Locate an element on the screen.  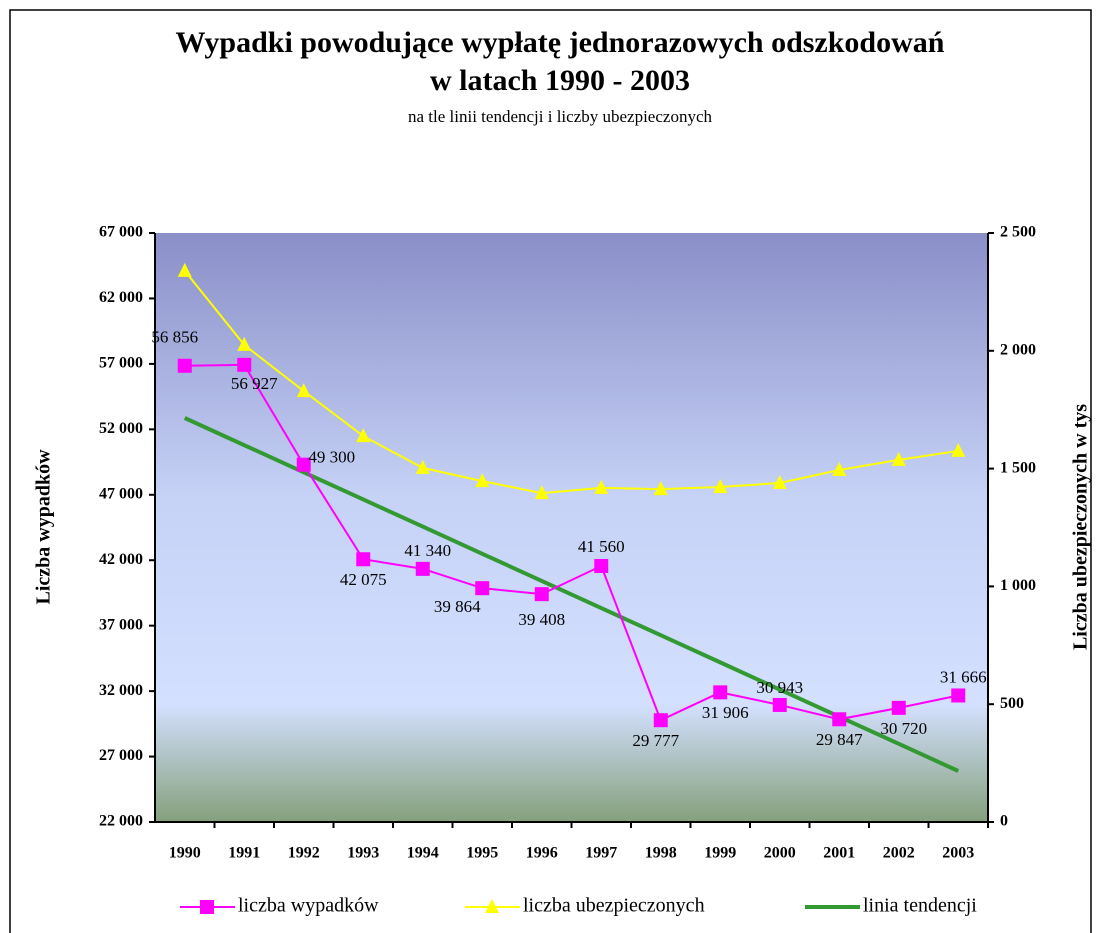
y2-tick-label: 500 is located at coordinates (1012, 703).